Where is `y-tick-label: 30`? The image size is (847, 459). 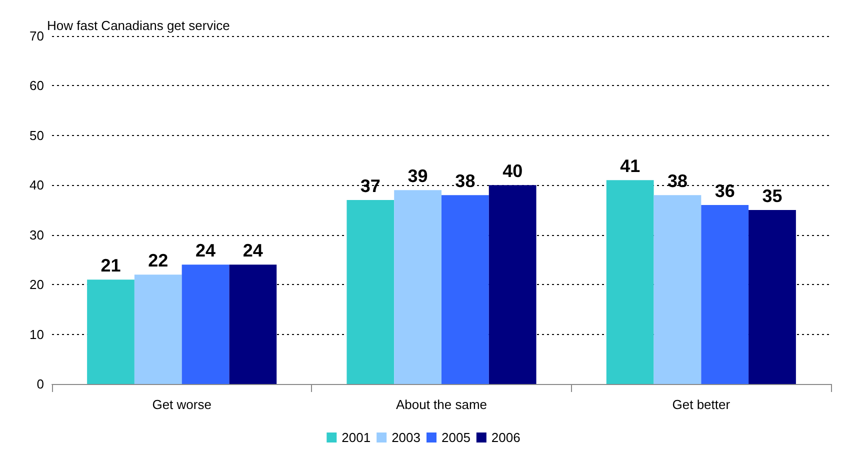
y-tick-label: 30 is located at coordinates (37, 234).